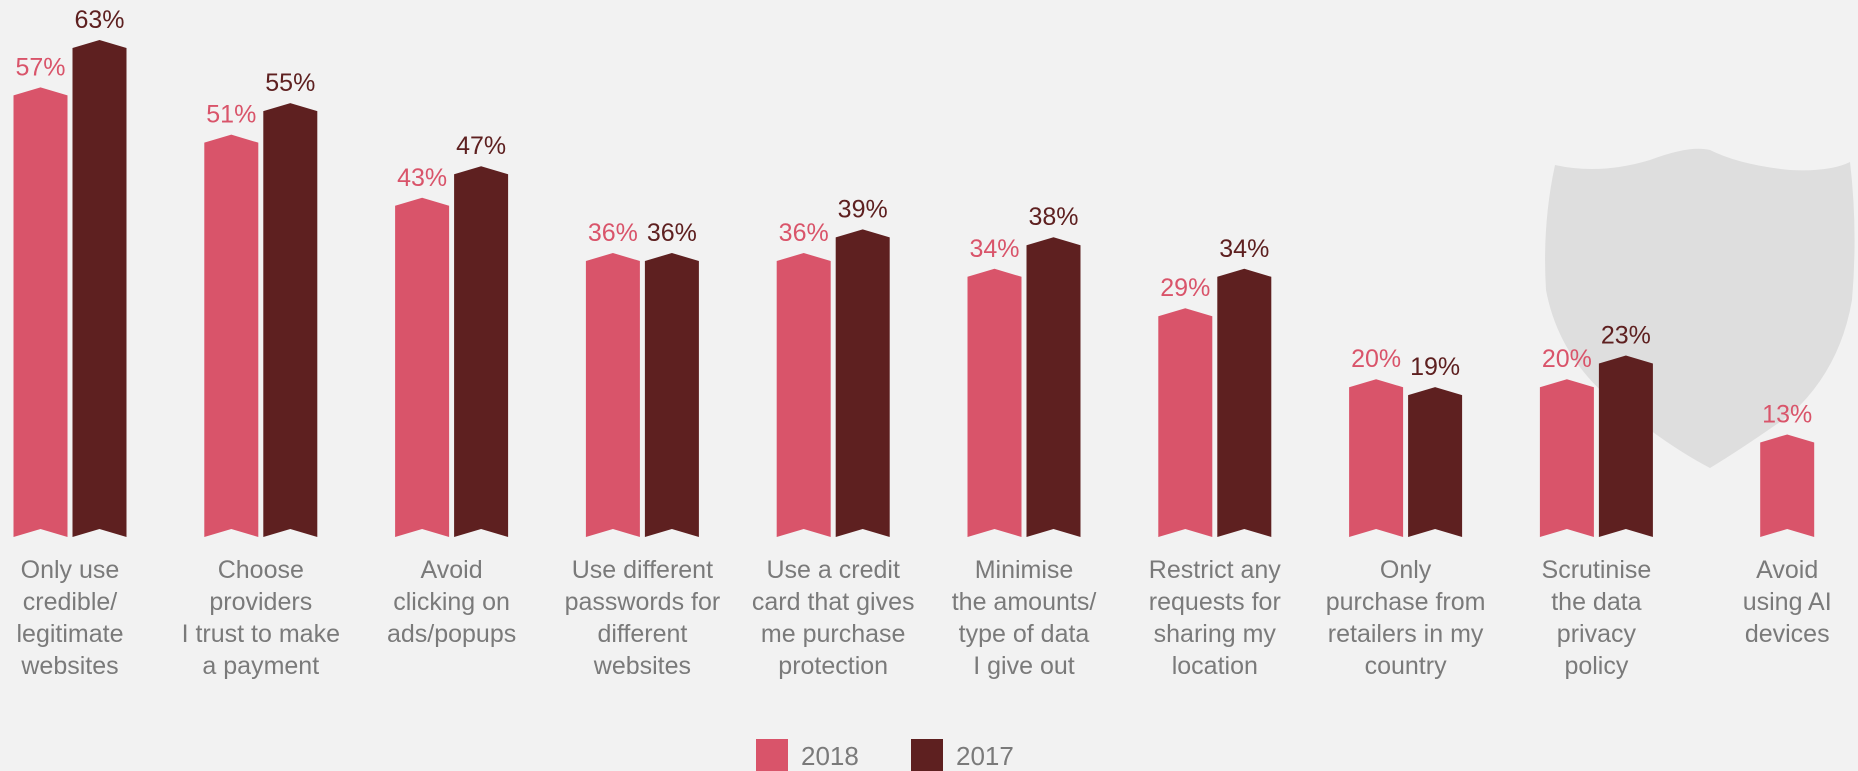 The image size is (1858, 771). I want to click on value-label-2017: 39%, so click(863, 209).